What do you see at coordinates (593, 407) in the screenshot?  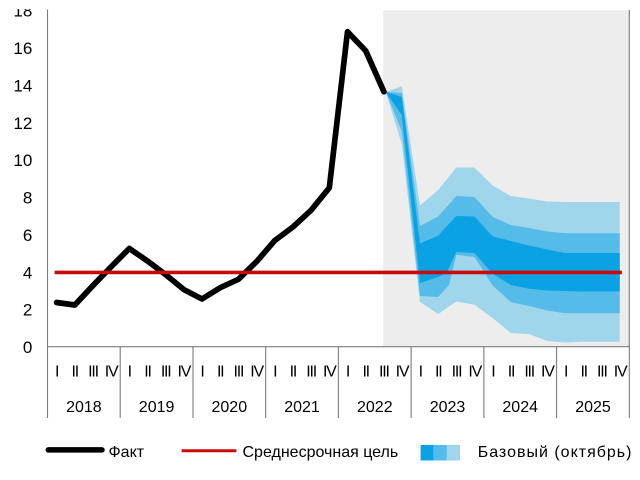 I see `svg-text: 2025` at bounding box center [593, 407].